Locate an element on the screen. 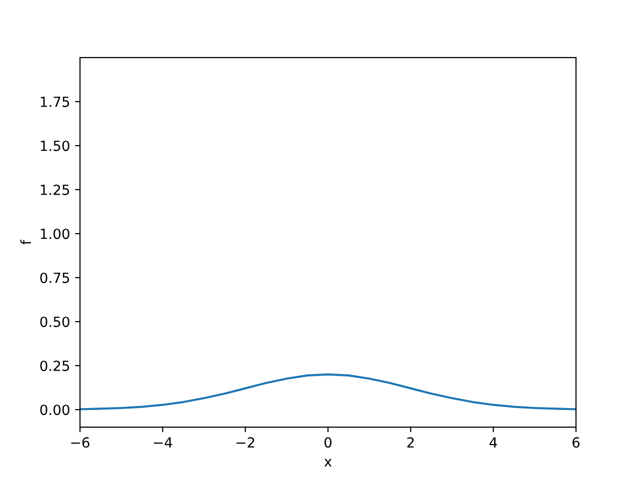  y-tick-label: 0.25 is located at coordinates (55, 366).